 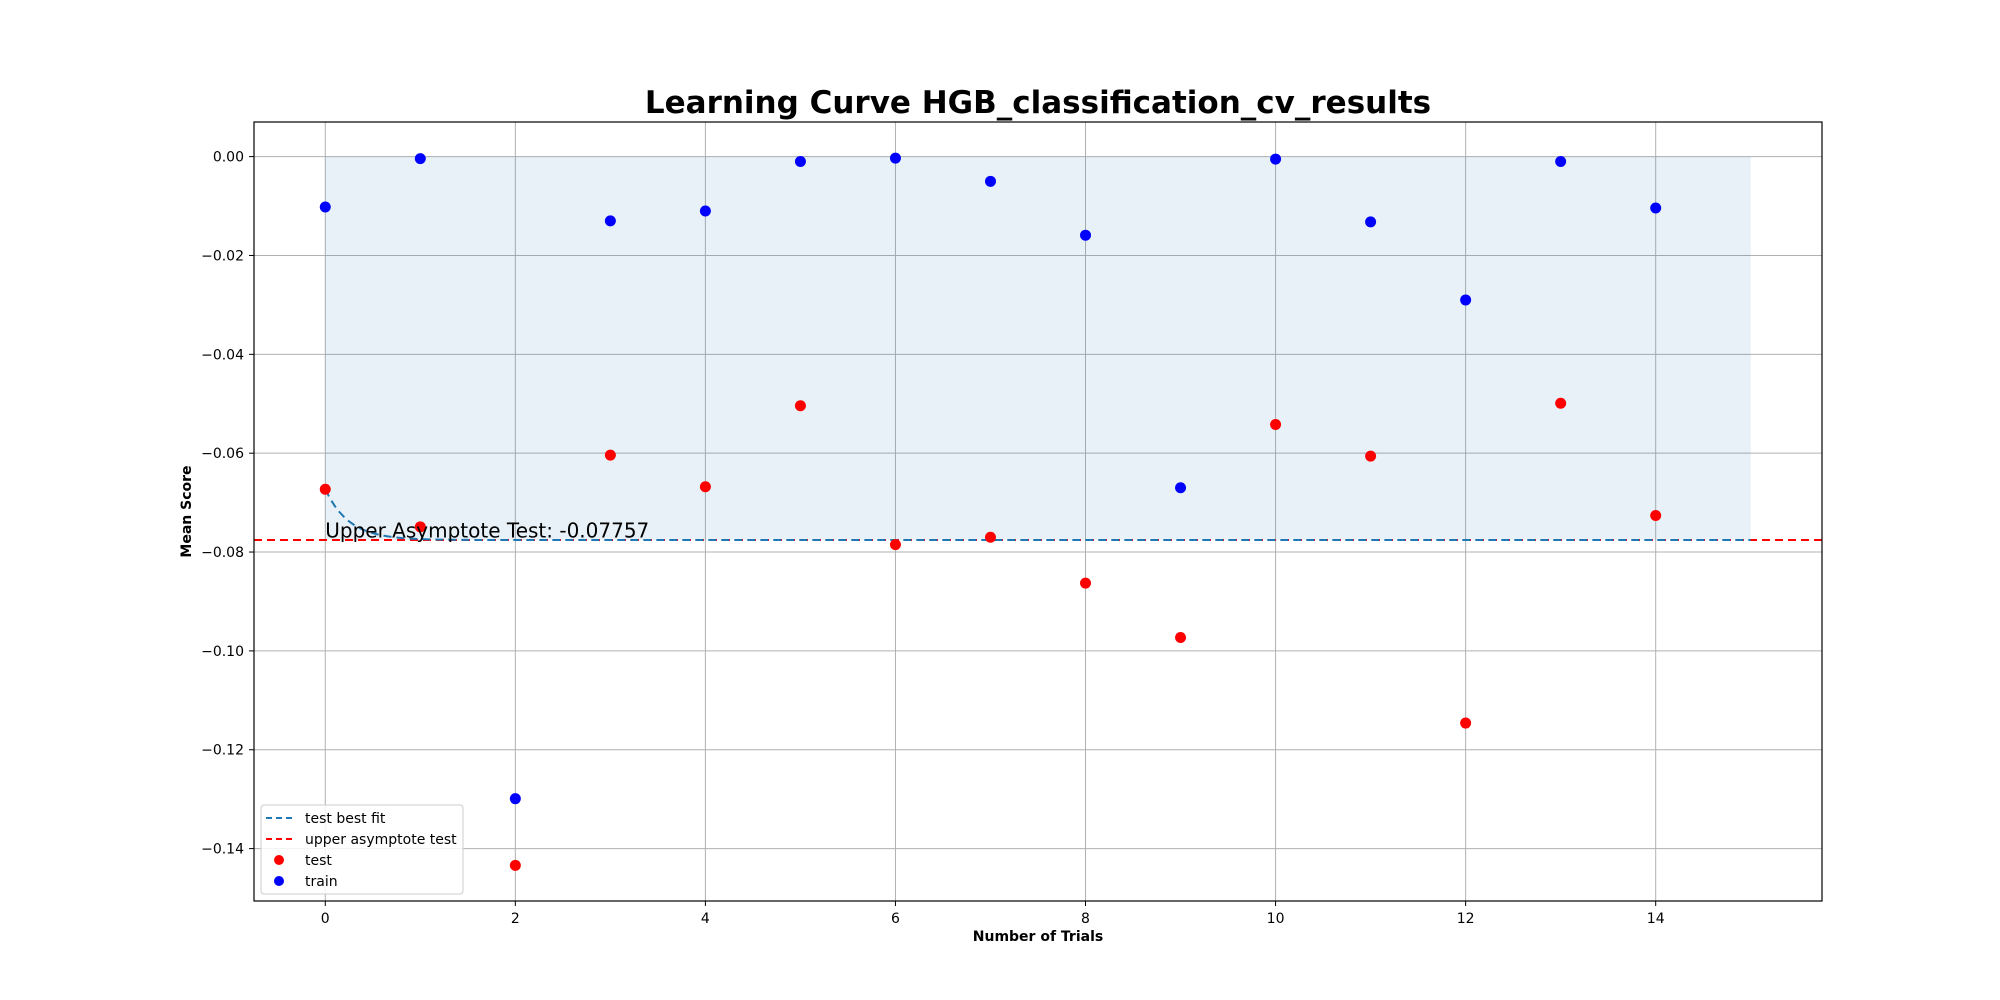 What do you see at coordinates (1085, 919) in the screenshot?
I see `x-tick-label: 8` at bounding box center [1085, 919].